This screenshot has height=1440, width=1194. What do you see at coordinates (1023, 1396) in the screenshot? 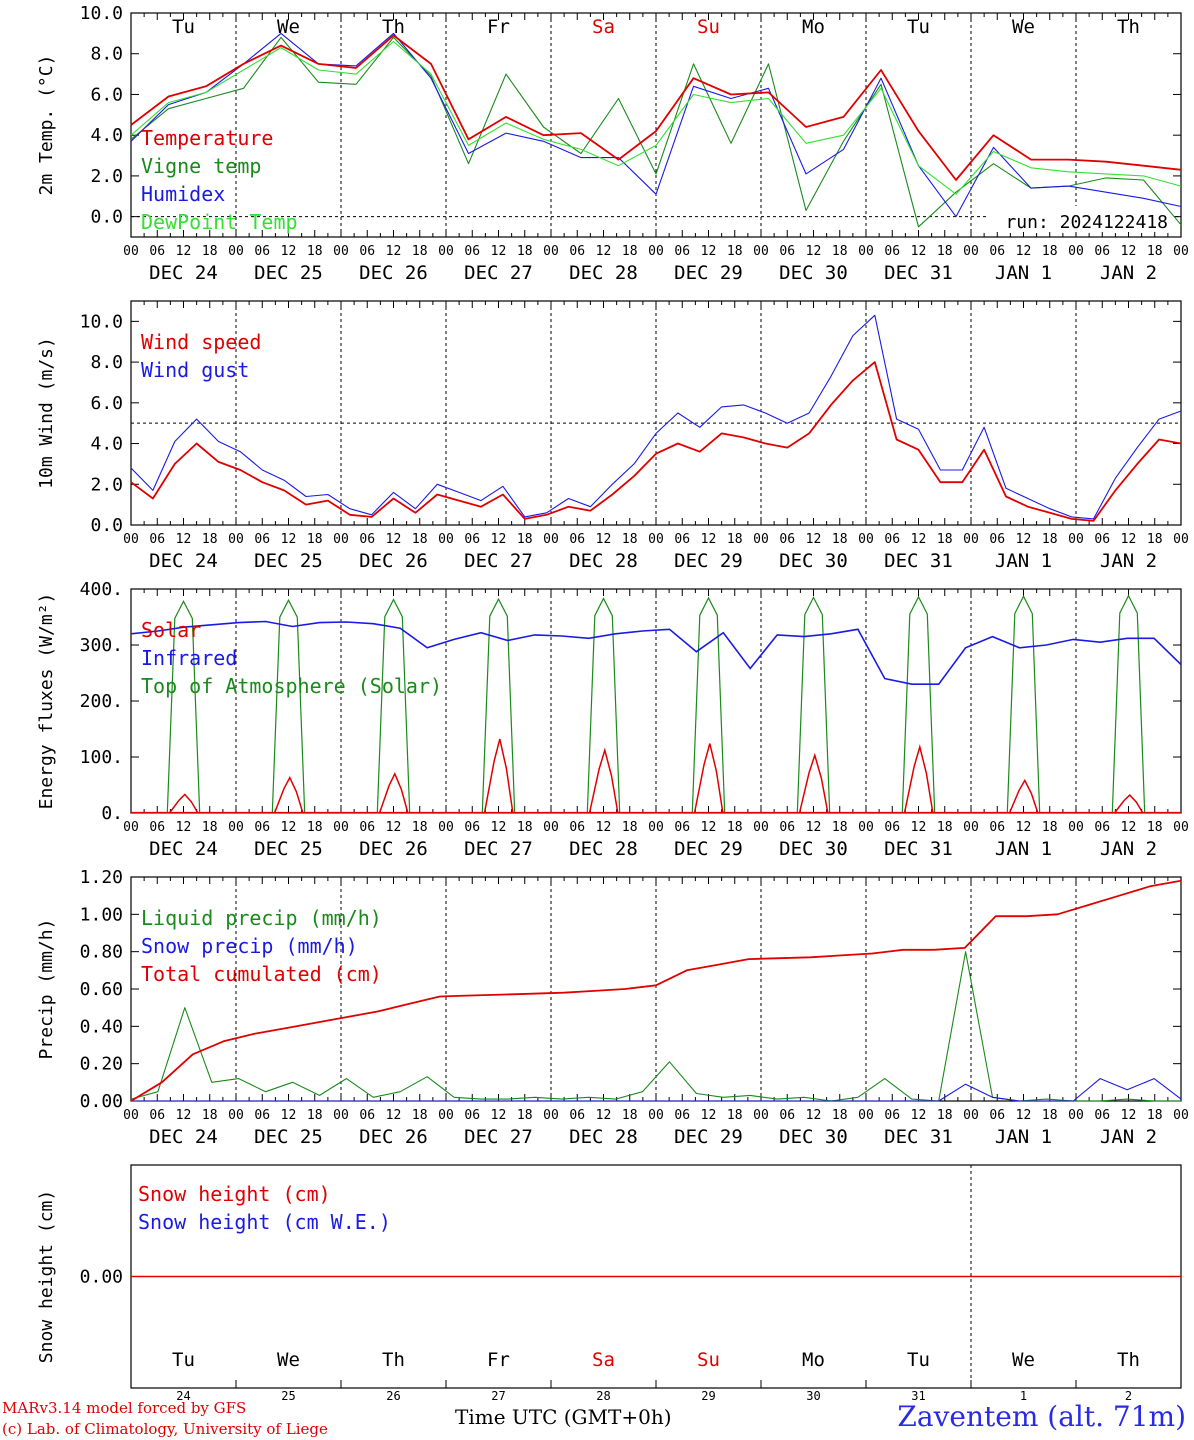
I see `date-number: 1` at bounding box center [1023, 1396].